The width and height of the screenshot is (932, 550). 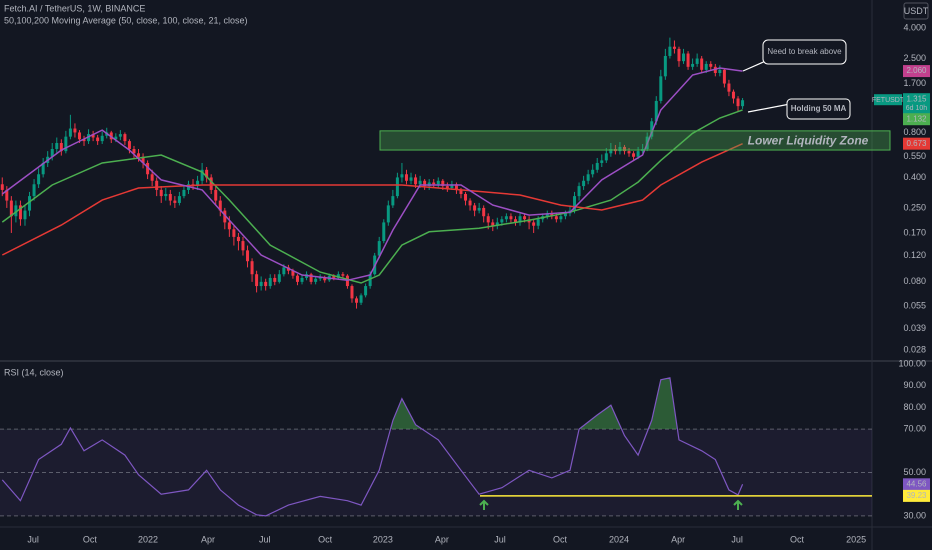 What do you see at coordinates (917, 108) in the screenshot?
I see `countdown: 6d 10h` at bounding box center [917, 108].